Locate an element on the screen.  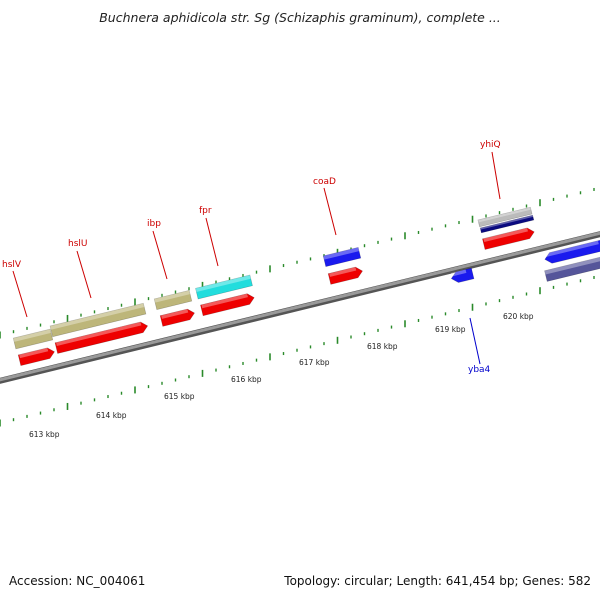
cds-ibp is located at coordinates (177, 317).